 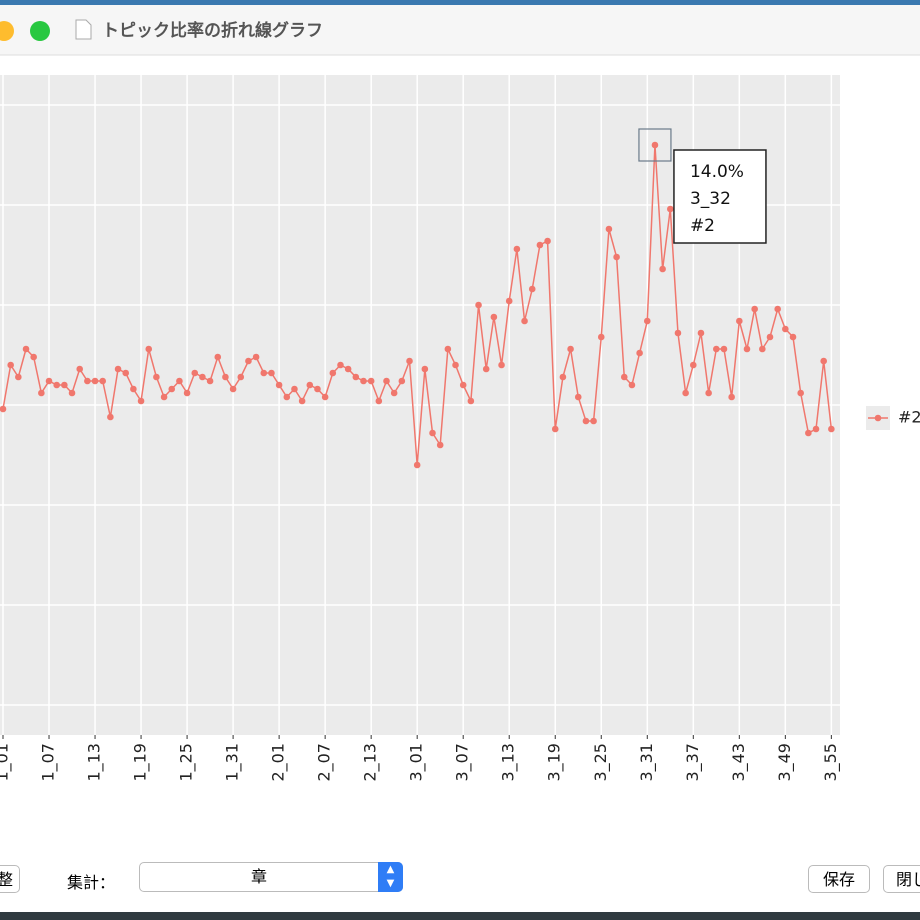 I want to click on x-tick-label: 1_13, so click(x=95, y=762).